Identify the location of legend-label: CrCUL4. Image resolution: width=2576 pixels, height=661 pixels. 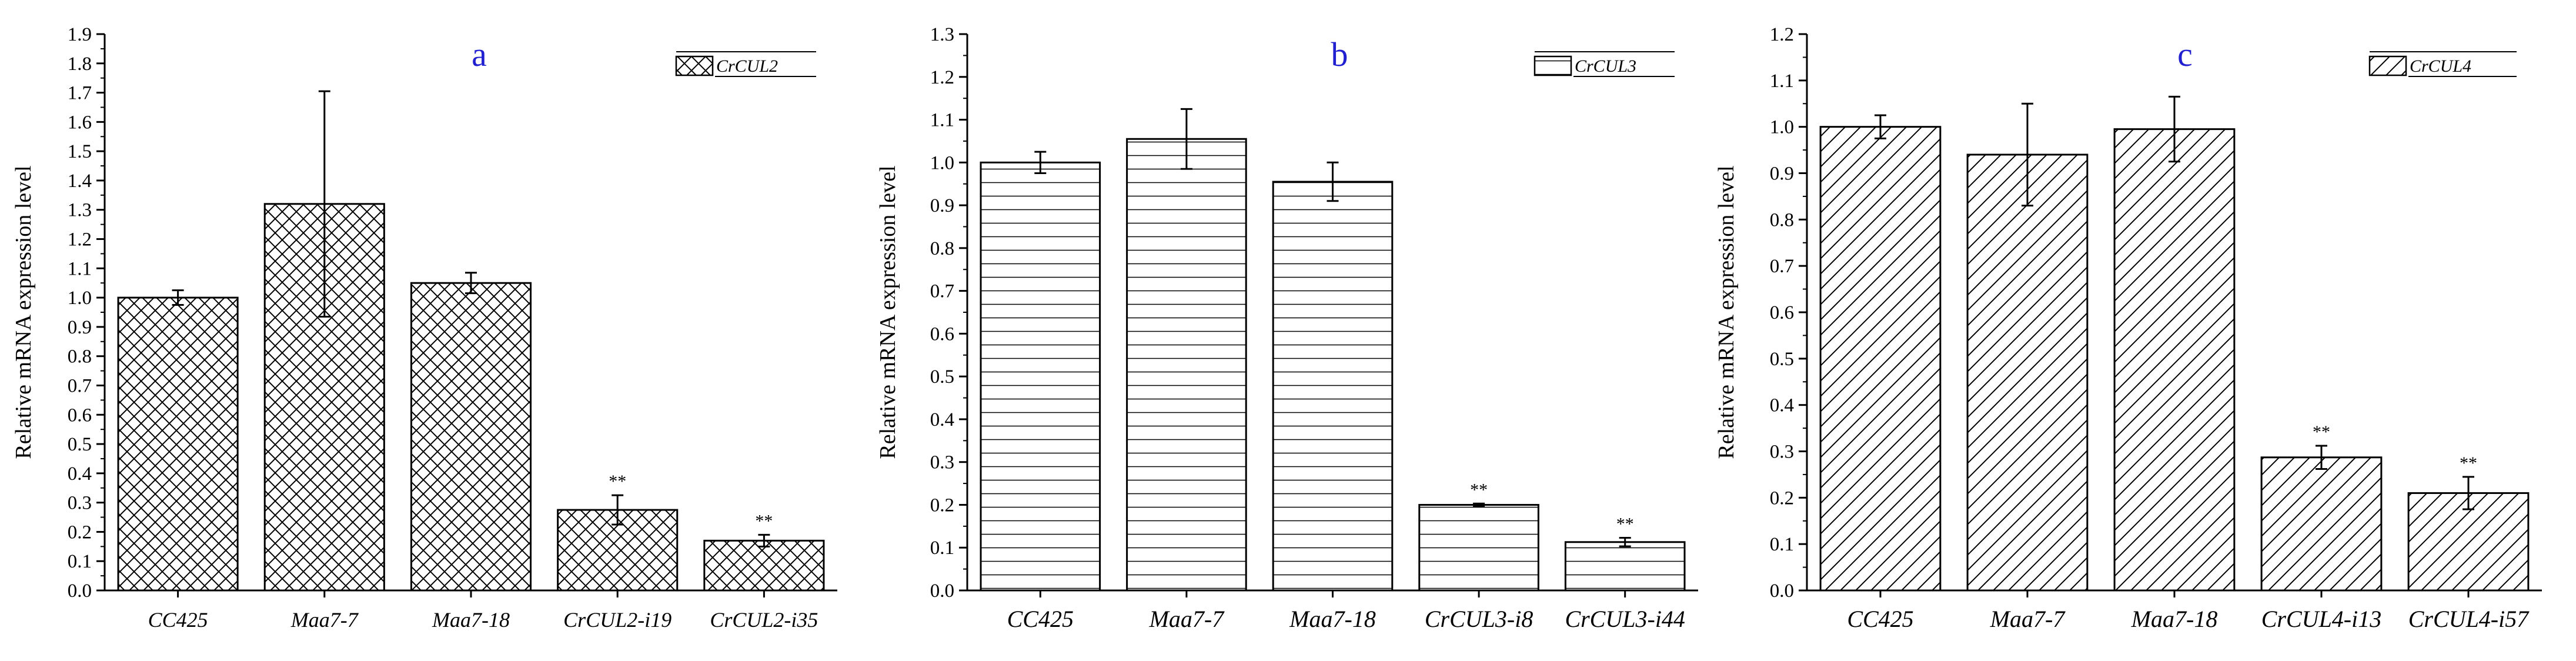
(2440, 66).